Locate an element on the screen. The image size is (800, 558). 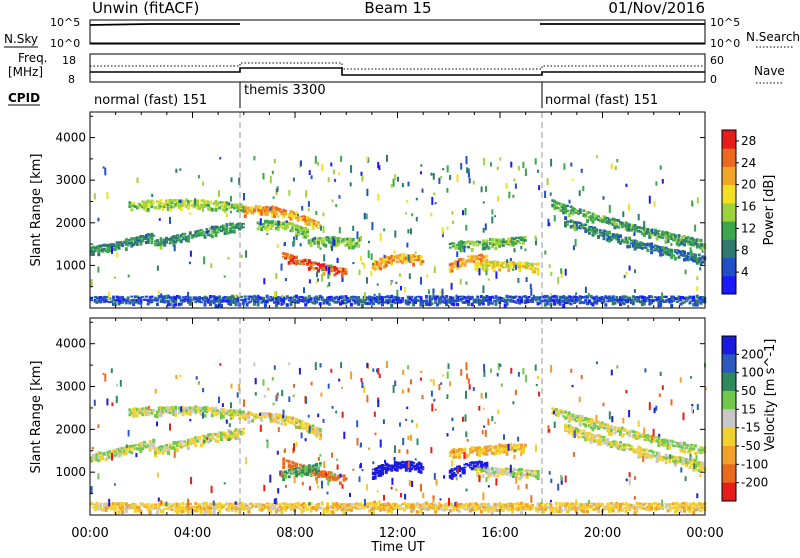
colorbar-swatch is located at coordinates (729, 175).